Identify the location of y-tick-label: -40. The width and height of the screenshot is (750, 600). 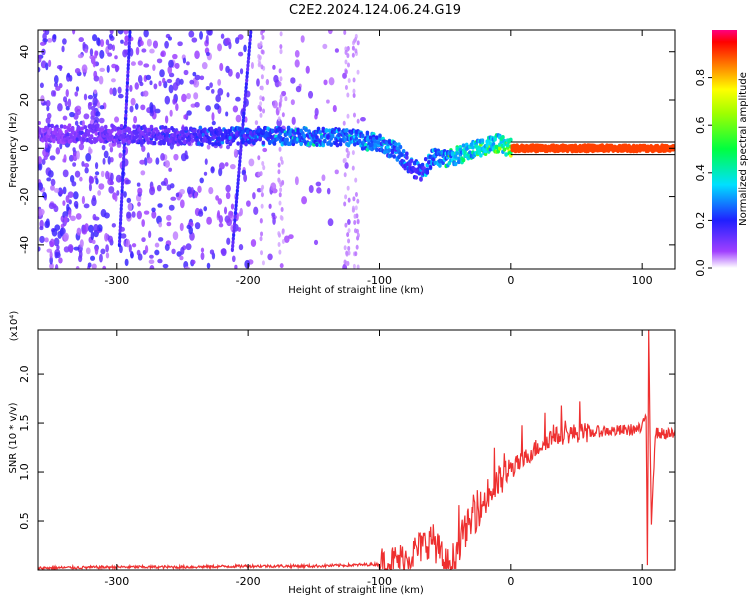
(24, 245).